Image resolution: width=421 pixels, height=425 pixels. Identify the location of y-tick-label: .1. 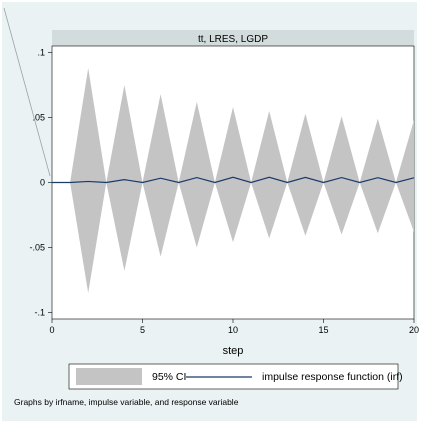
(41, 53).